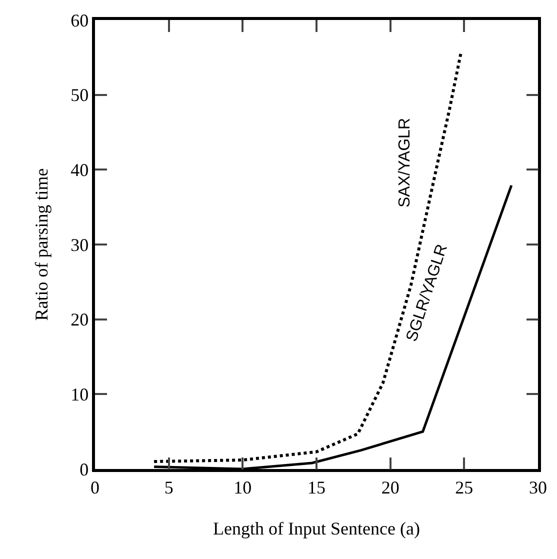  What do you see at coordinates (79, 20) in the screenshot?
I see `y-tick-label: 60` at bounding box center [79, 20].